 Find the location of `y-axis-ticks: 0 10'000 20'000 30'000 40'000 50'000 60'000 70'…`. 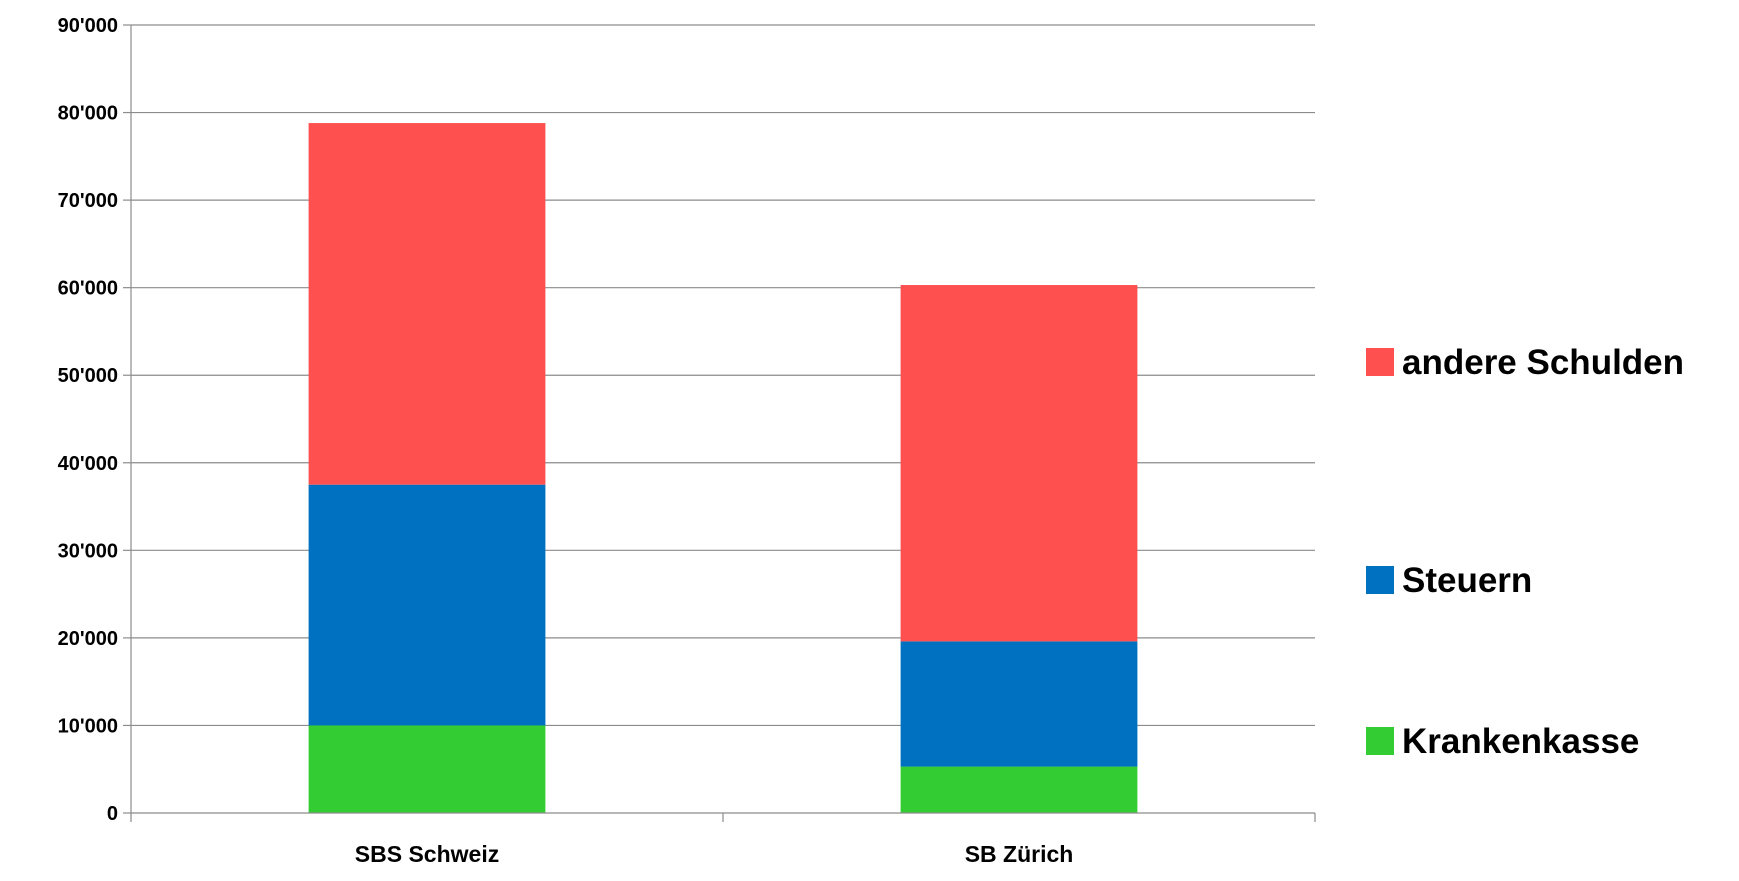

y-axis-ticks: 0 10'000 20'000 30'000 40'000 50'000 60'000 70'… is located at coordinates (88, 420).